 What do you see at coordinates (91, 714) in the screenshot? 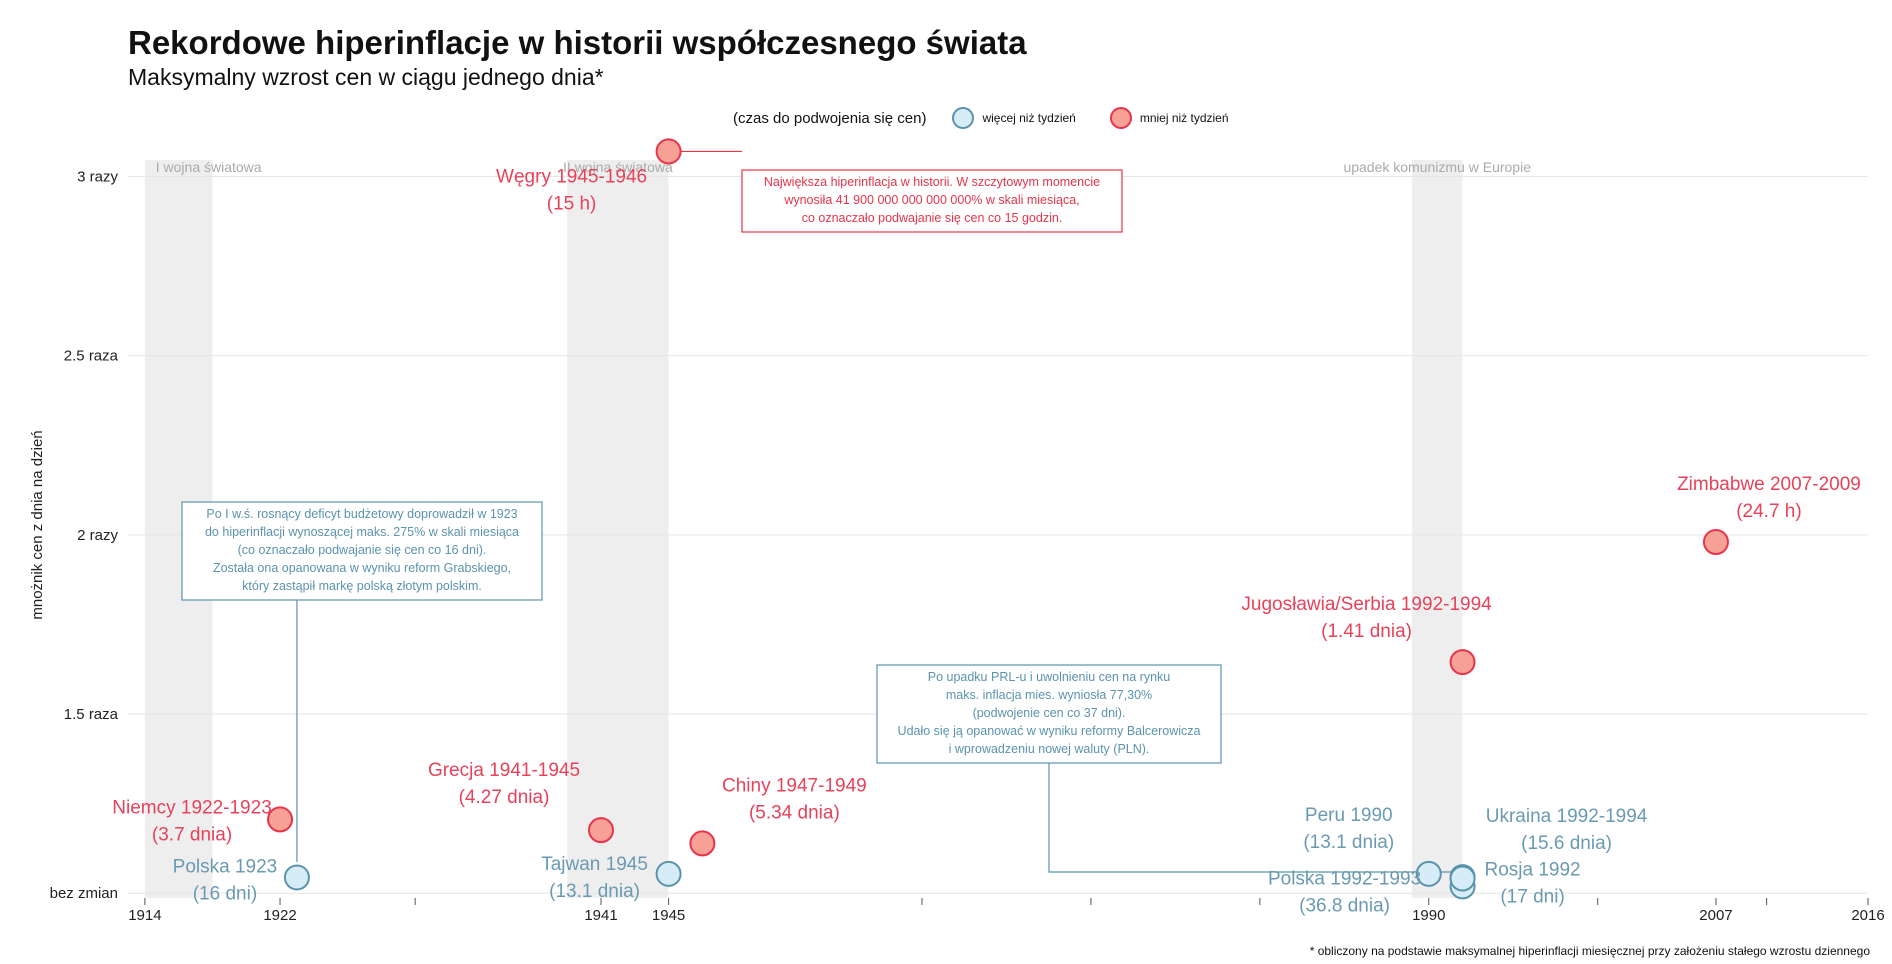
I see `y-tick-label: 1.5 raza` at bounding box center [91, 714].